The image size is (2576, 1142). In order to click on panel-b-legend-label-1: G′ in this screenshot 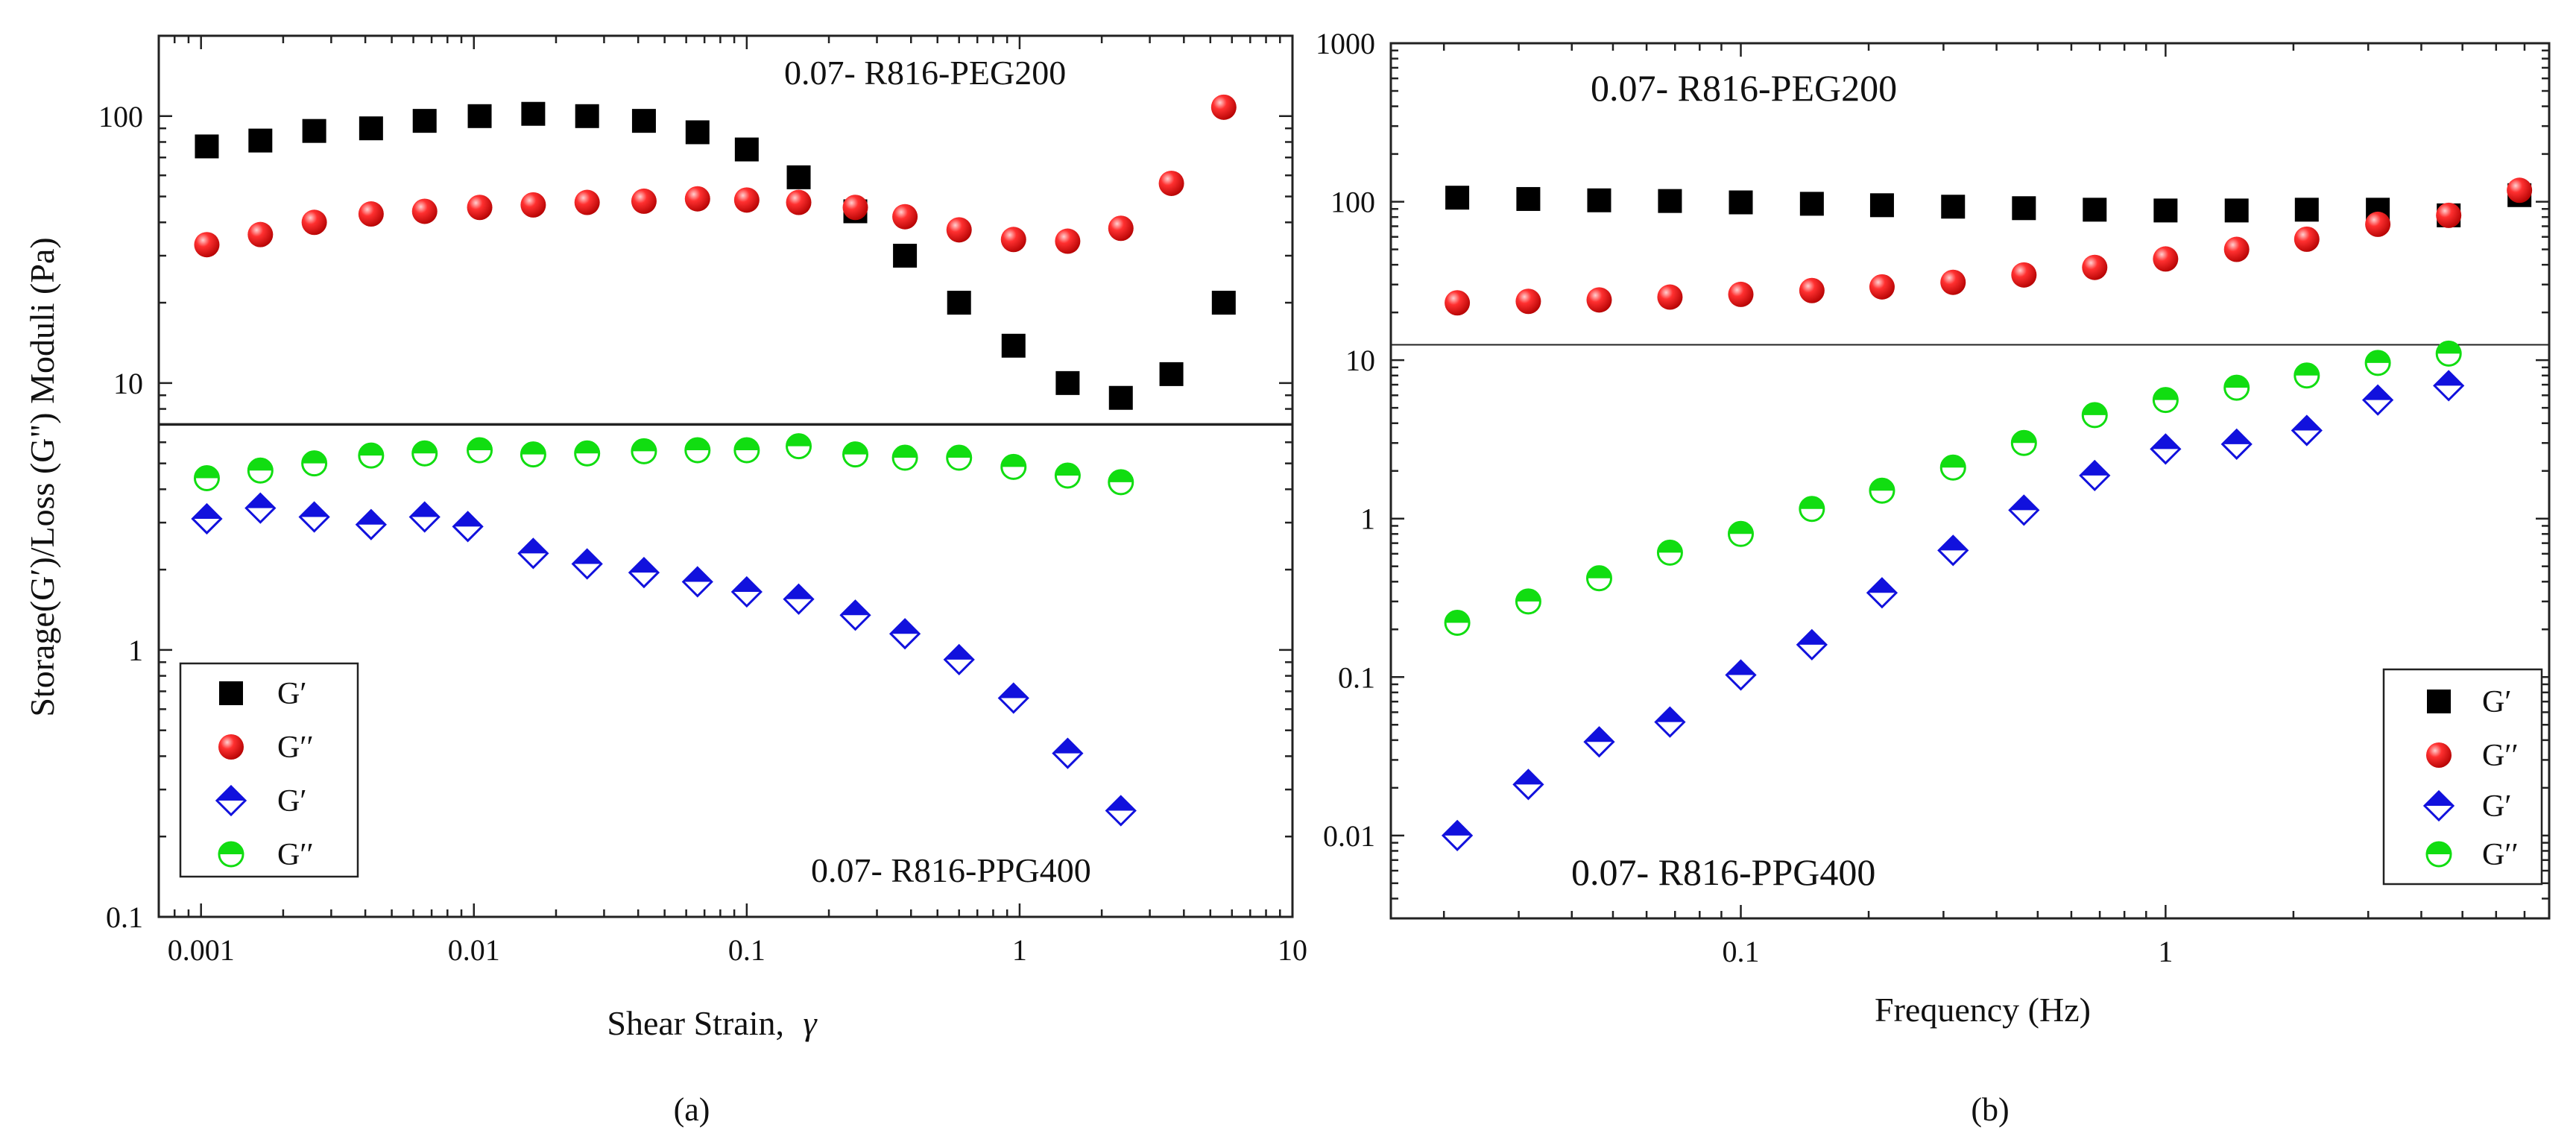, I will do `click(2497, 702)`.